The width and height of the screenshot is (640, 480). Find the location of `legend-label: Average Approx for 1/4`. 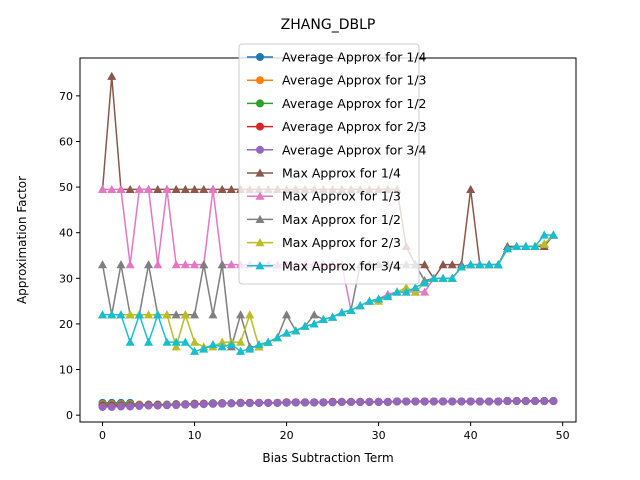

legend-label: Average Approx for 1/4 is located at coordinates (354, 57).